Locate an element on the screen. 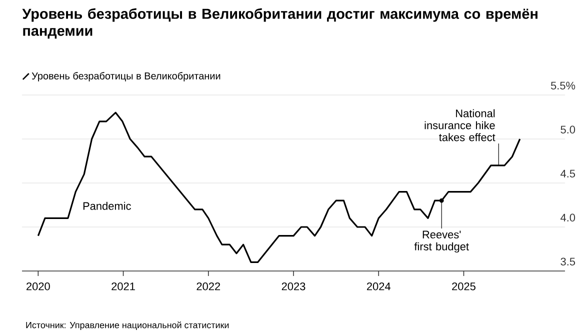  x-tick-label: 2022 is located at coordinates (208, 286).